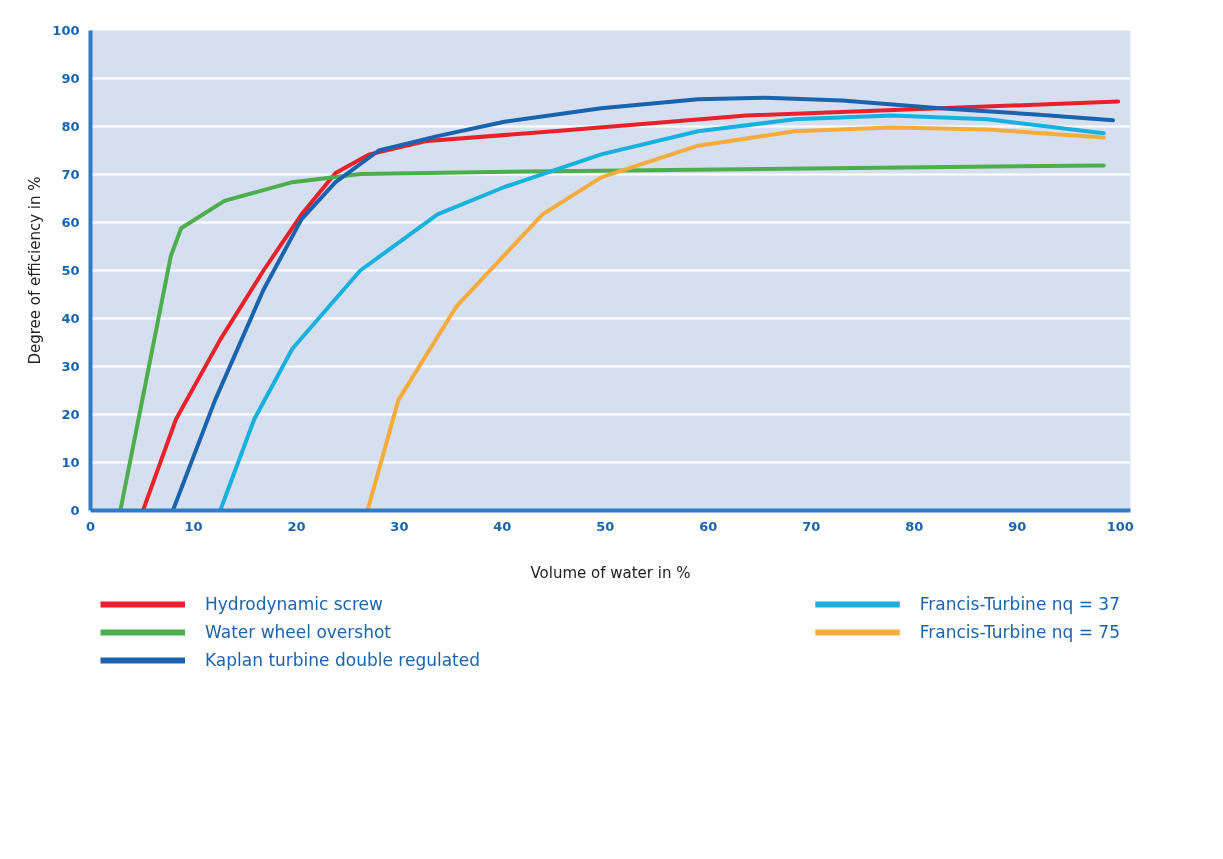 This screenshot has height=859, width=1223. I want to click on x-tick-label: 30, so click(399, 526).